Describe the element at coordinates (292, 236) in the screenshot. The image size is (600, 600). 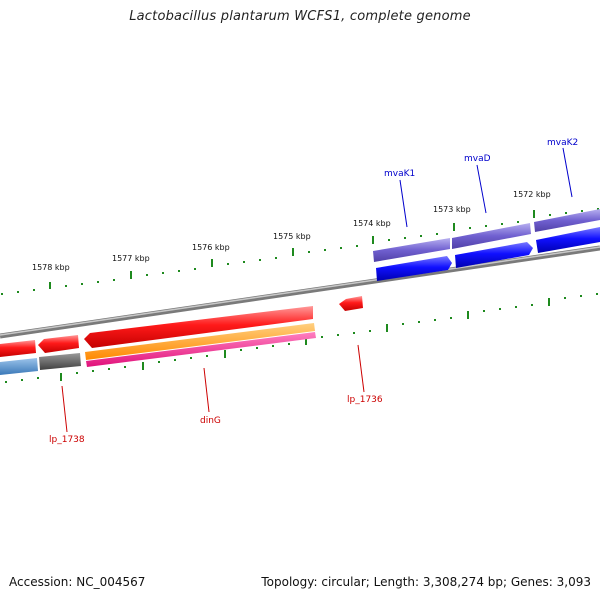
I see `tick-label-1575: 1575 kbp` at that location.